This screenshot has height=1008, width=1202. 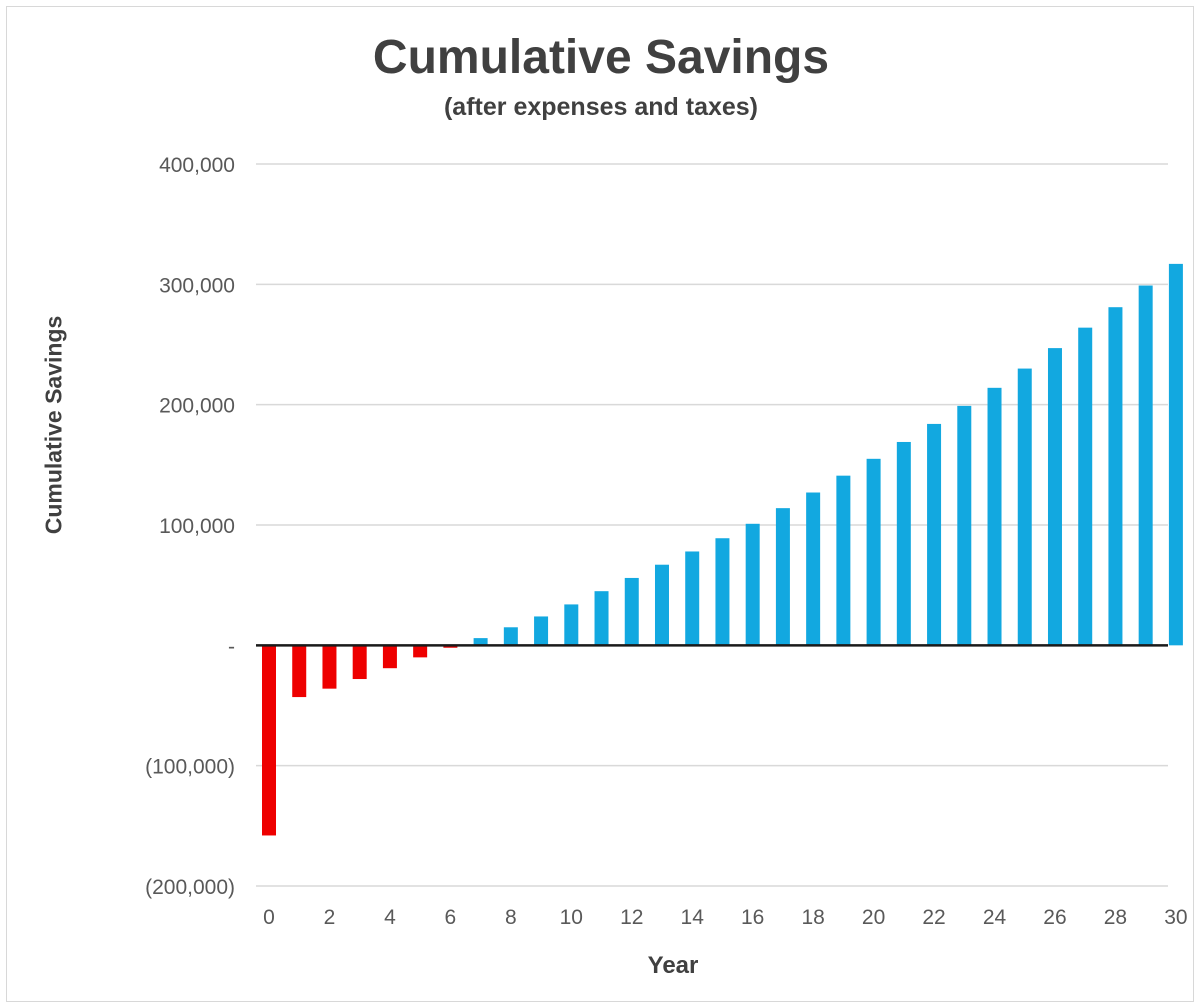 What do you see at coordinates (601, 107) in the screenshot?
I see `chart-subtitle: (after expenses and taxes)` at bounding box center [601, 107].